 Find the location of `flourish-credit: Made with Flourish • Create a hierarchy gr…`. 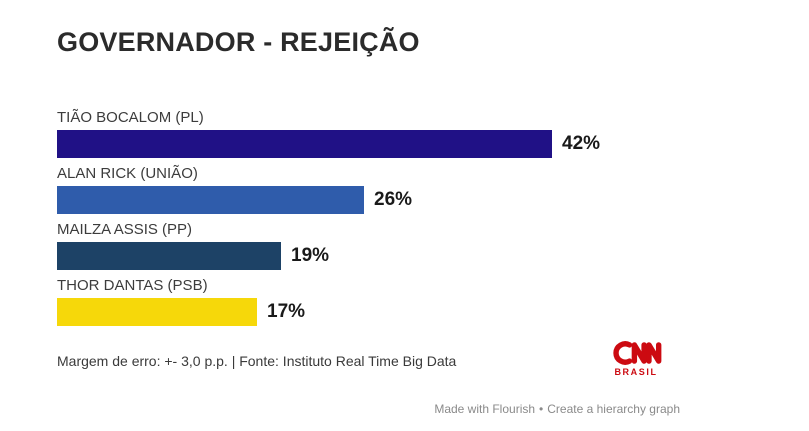

flourish-credit: Made with Flourish • Create a hierarchy gr… is located at coordinates (340, 409).